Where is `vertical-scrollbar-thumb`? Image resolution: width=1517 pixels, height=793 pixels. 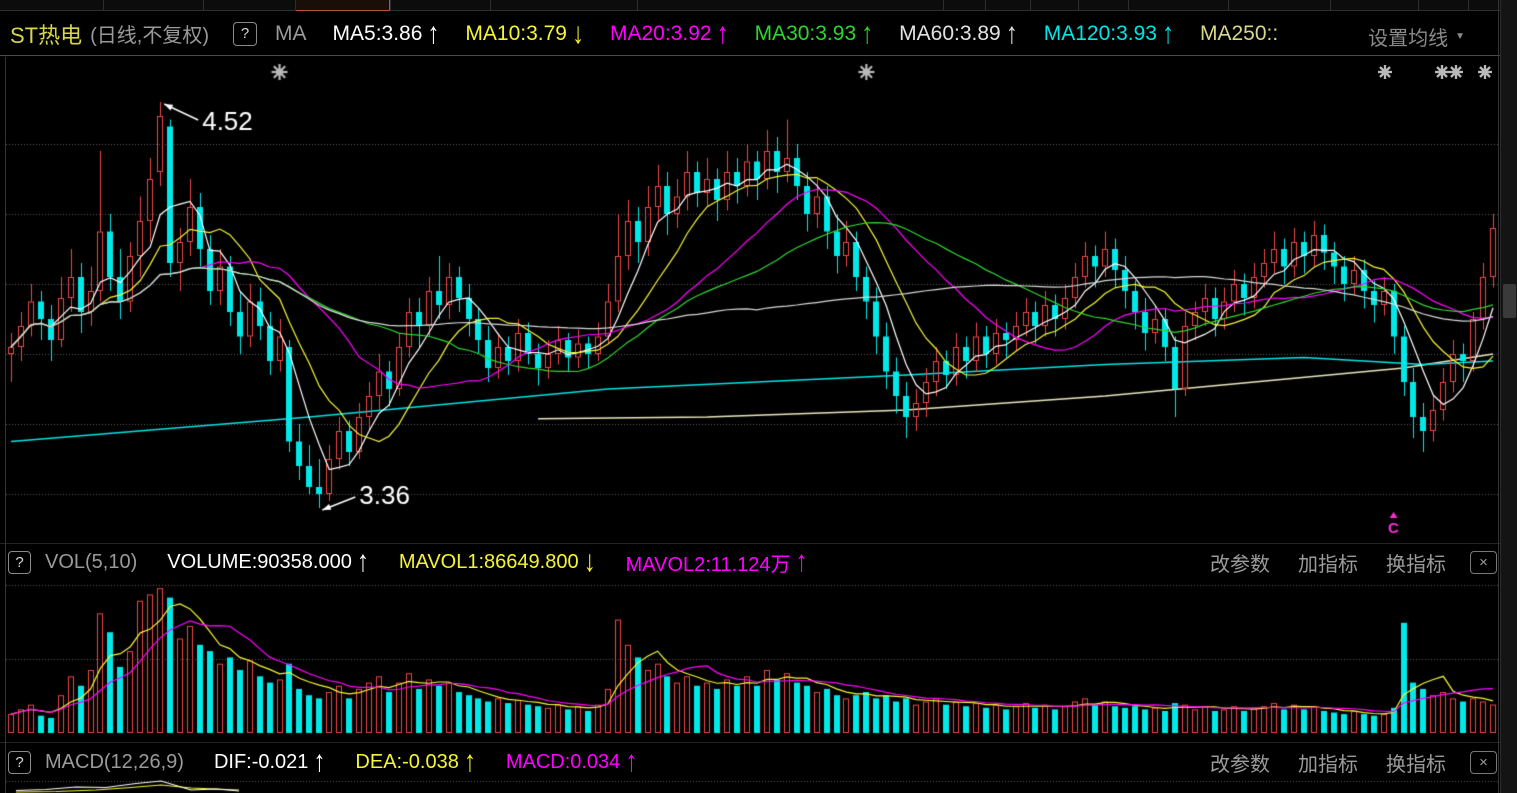 vertical-scrollbar-thumb is located at coordinates (1509, 301).